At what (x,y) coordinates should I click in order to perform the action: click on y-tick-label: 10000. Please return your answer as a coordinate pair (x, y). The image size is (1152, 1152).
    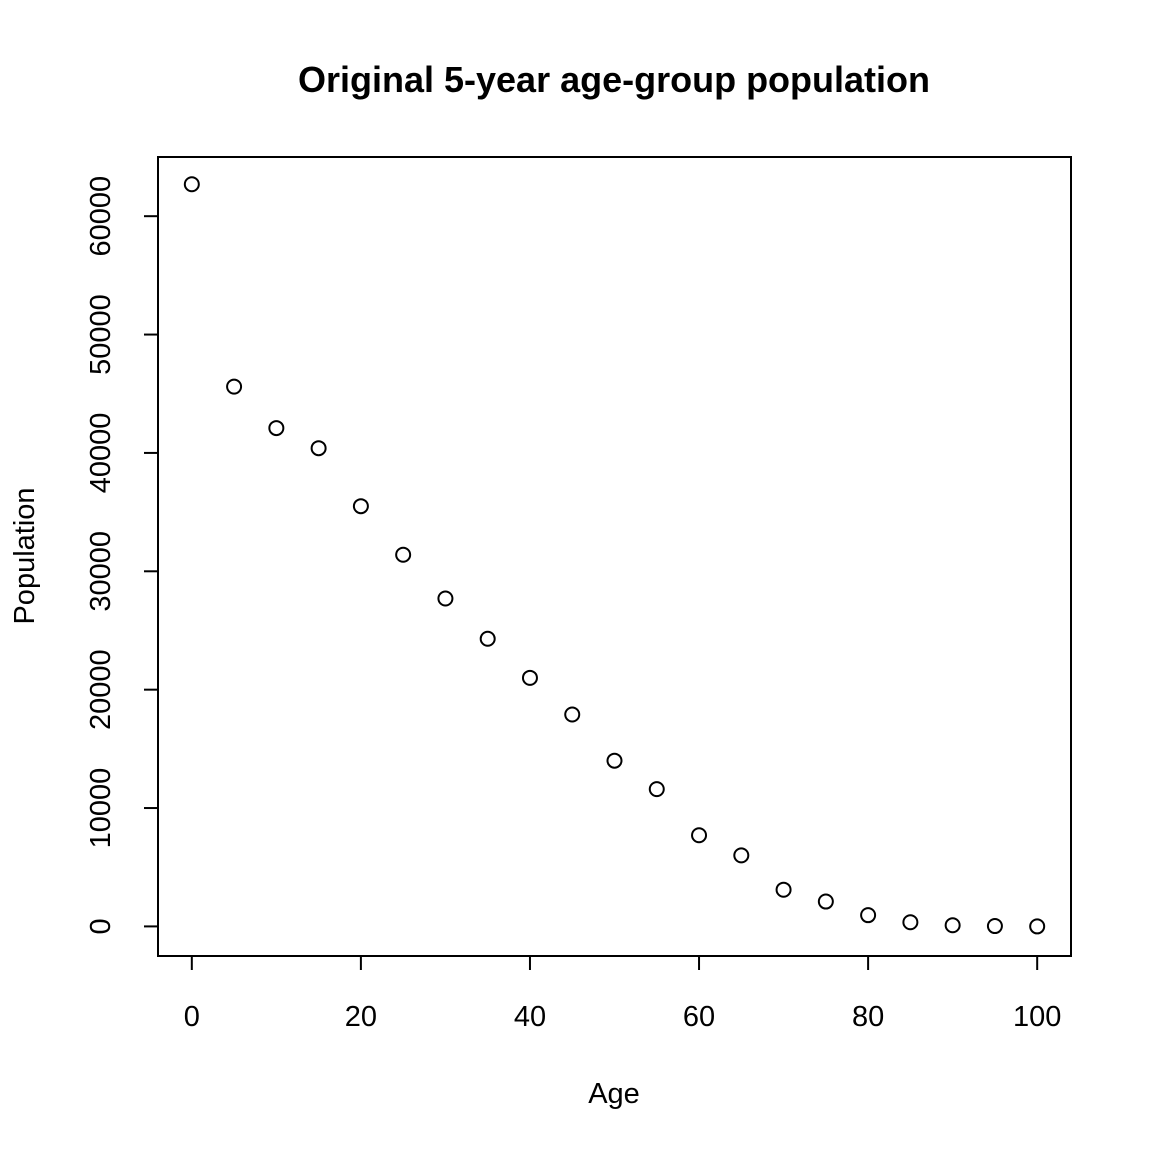
    Looking at the image, I should click on (101, 808).